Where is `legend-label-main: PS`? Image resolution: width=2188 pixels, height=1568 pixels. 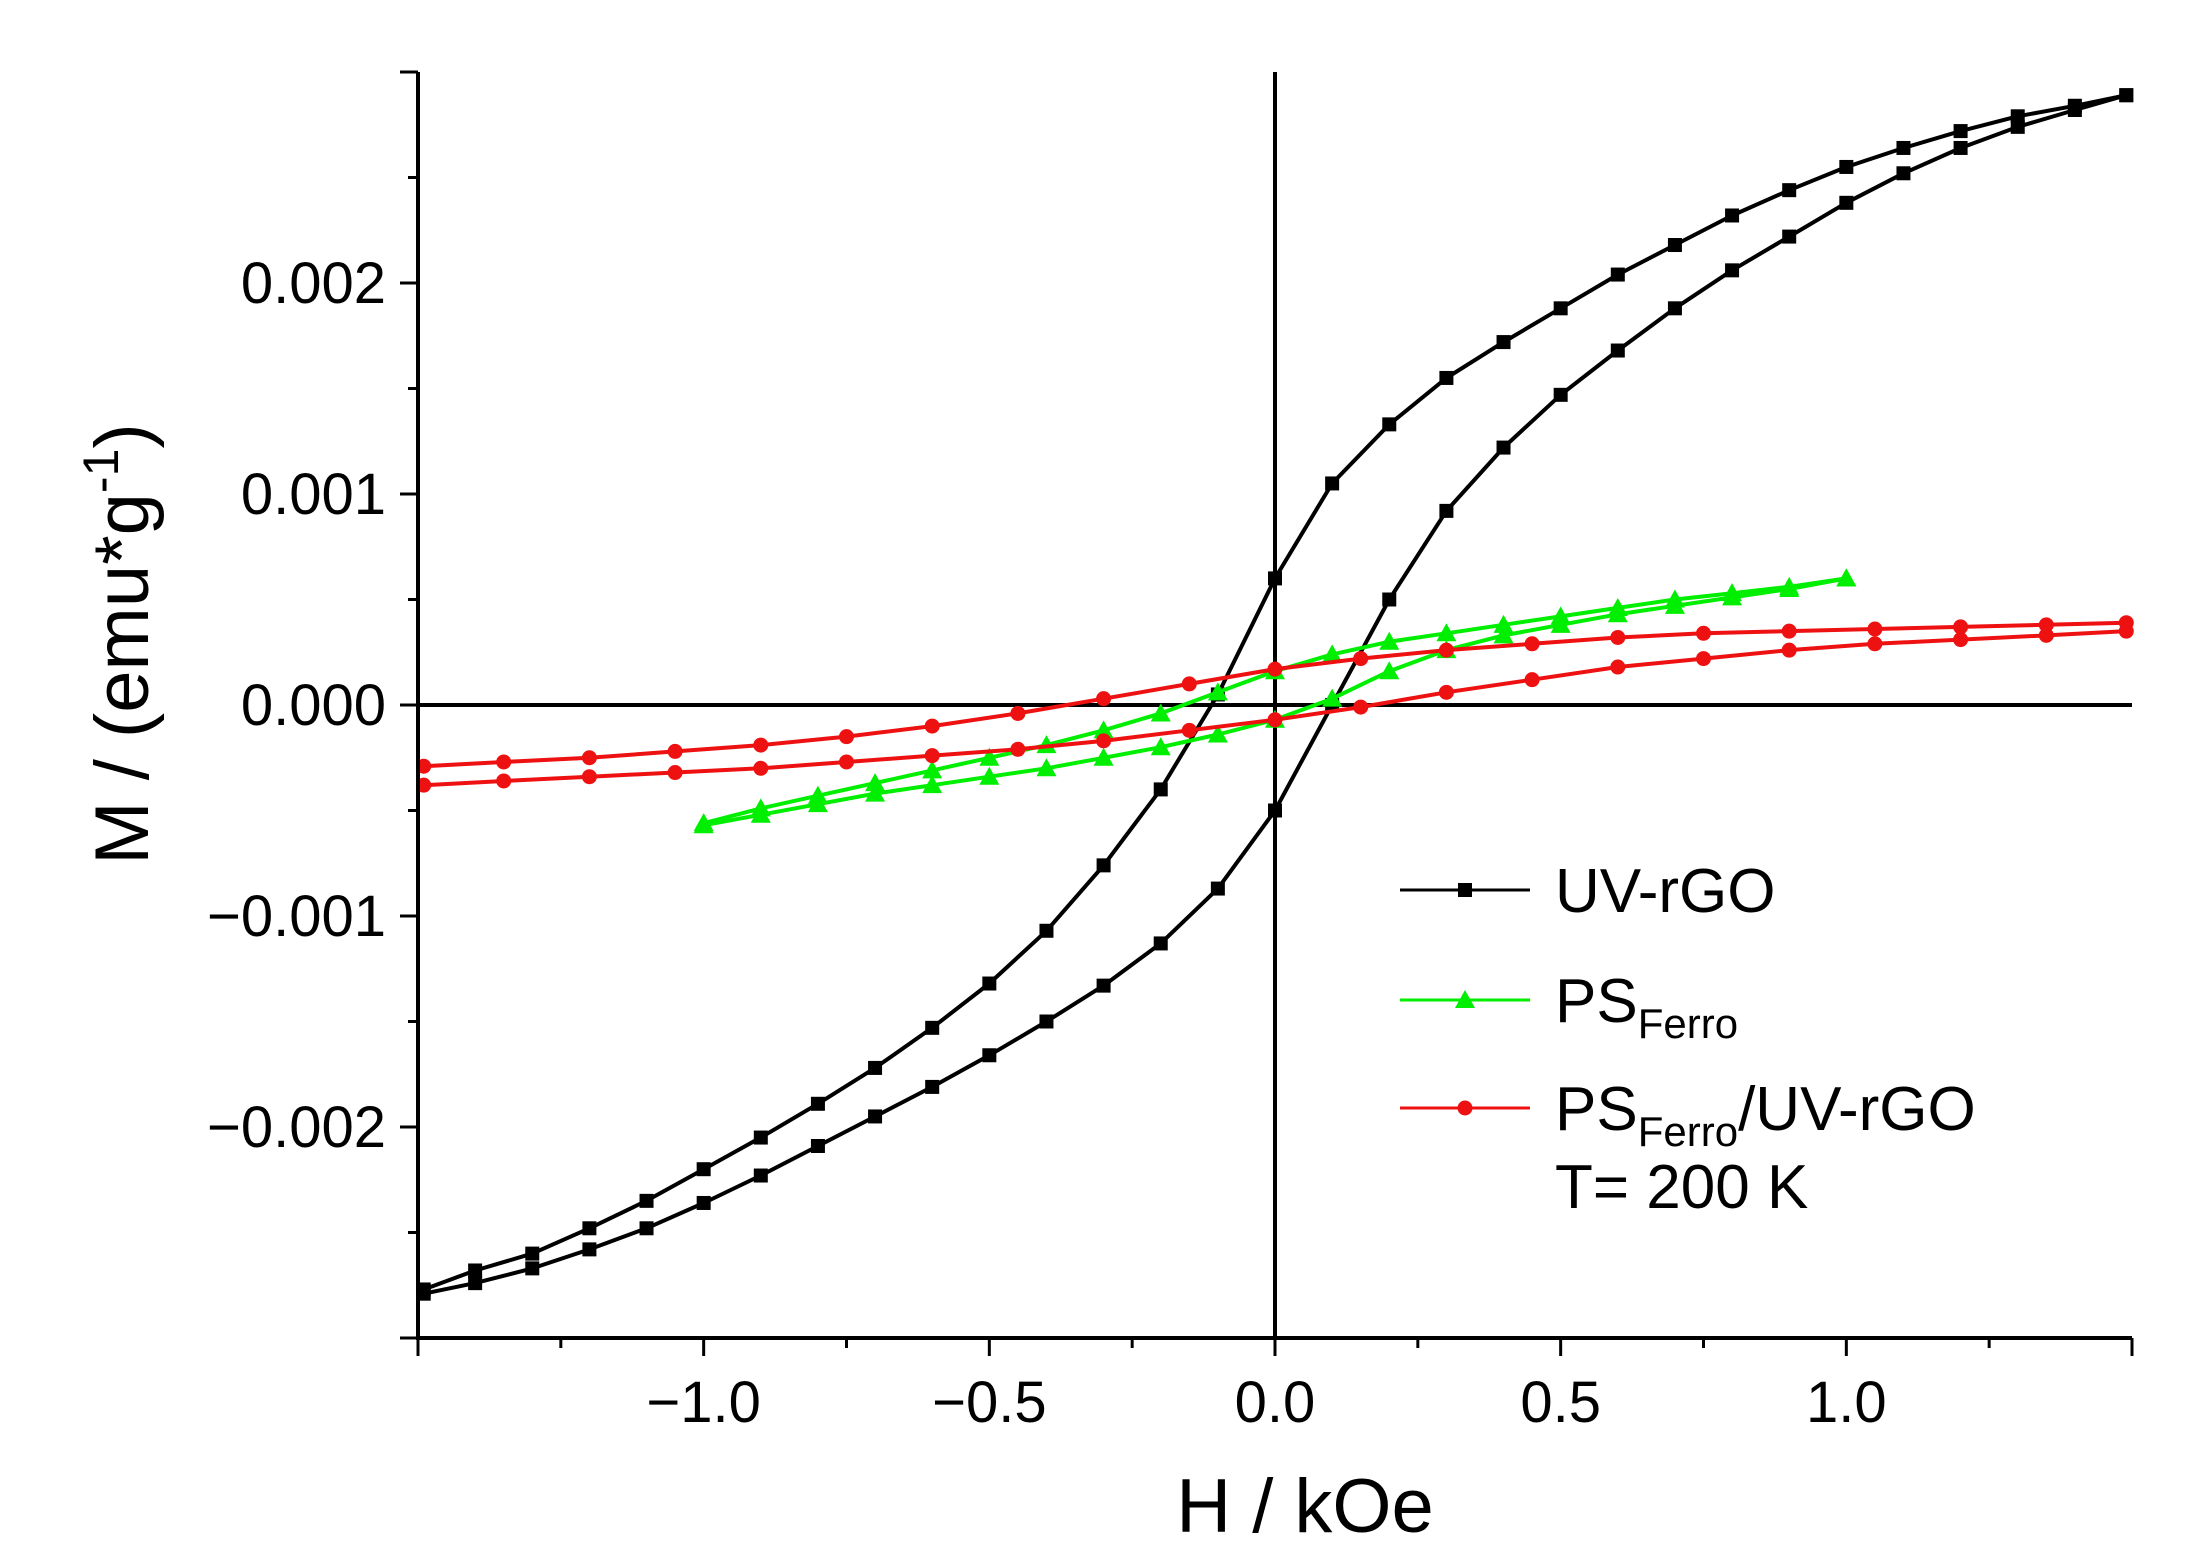
legend-label-main: PS is located at coordinates (1596, 1001).